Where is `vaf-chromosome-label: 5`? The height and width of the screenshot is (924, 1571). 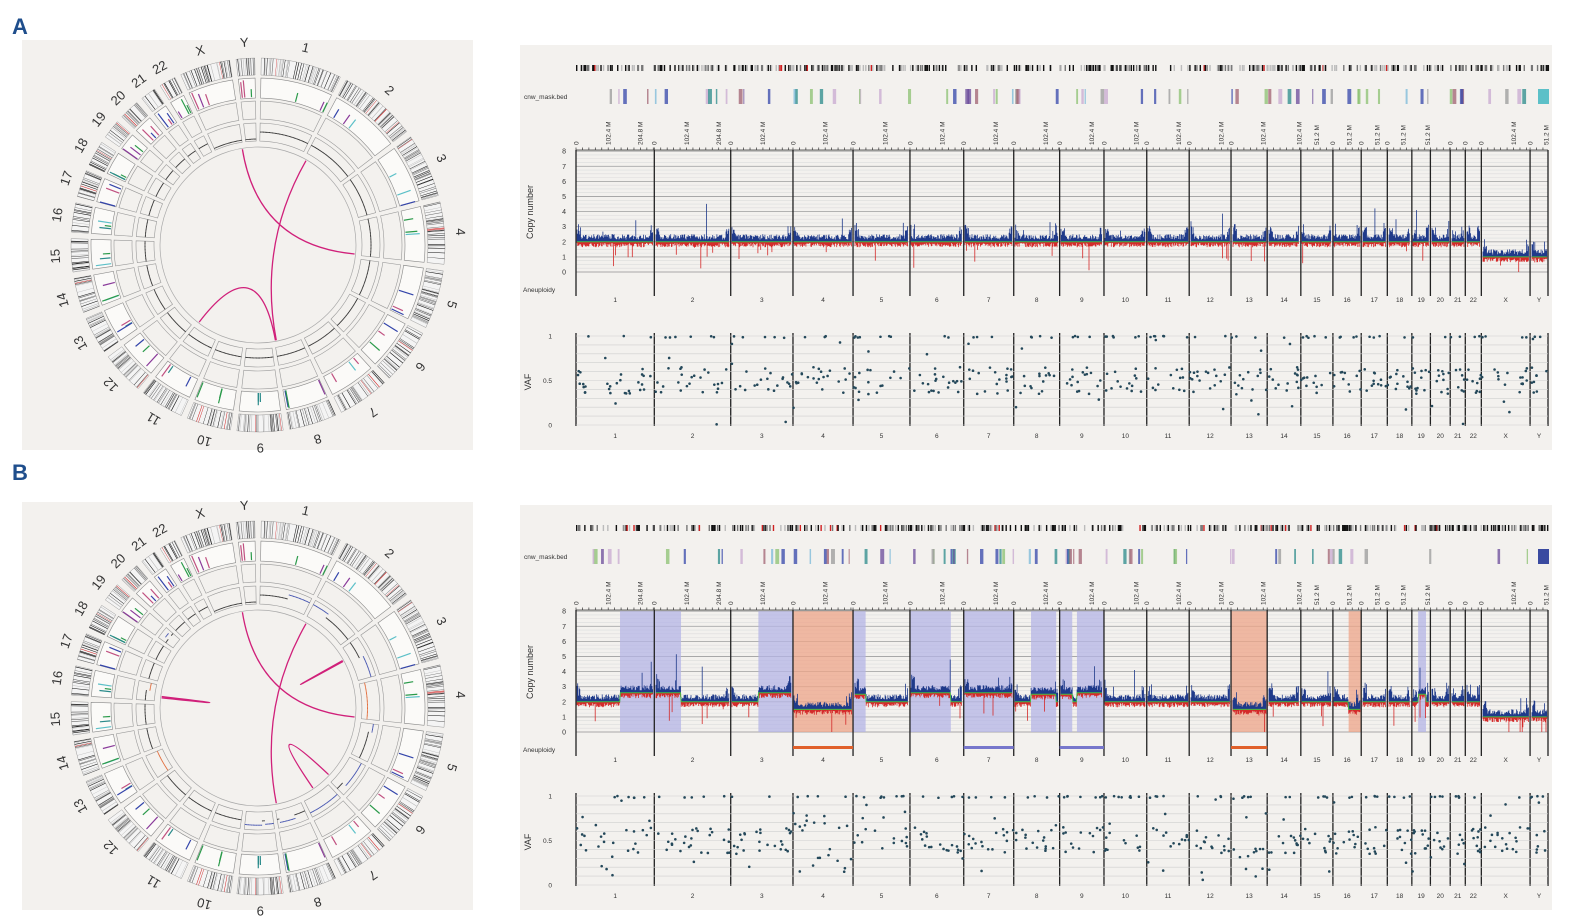 vaf-chromosome-label: 5 is located at coordinates (882, 436).